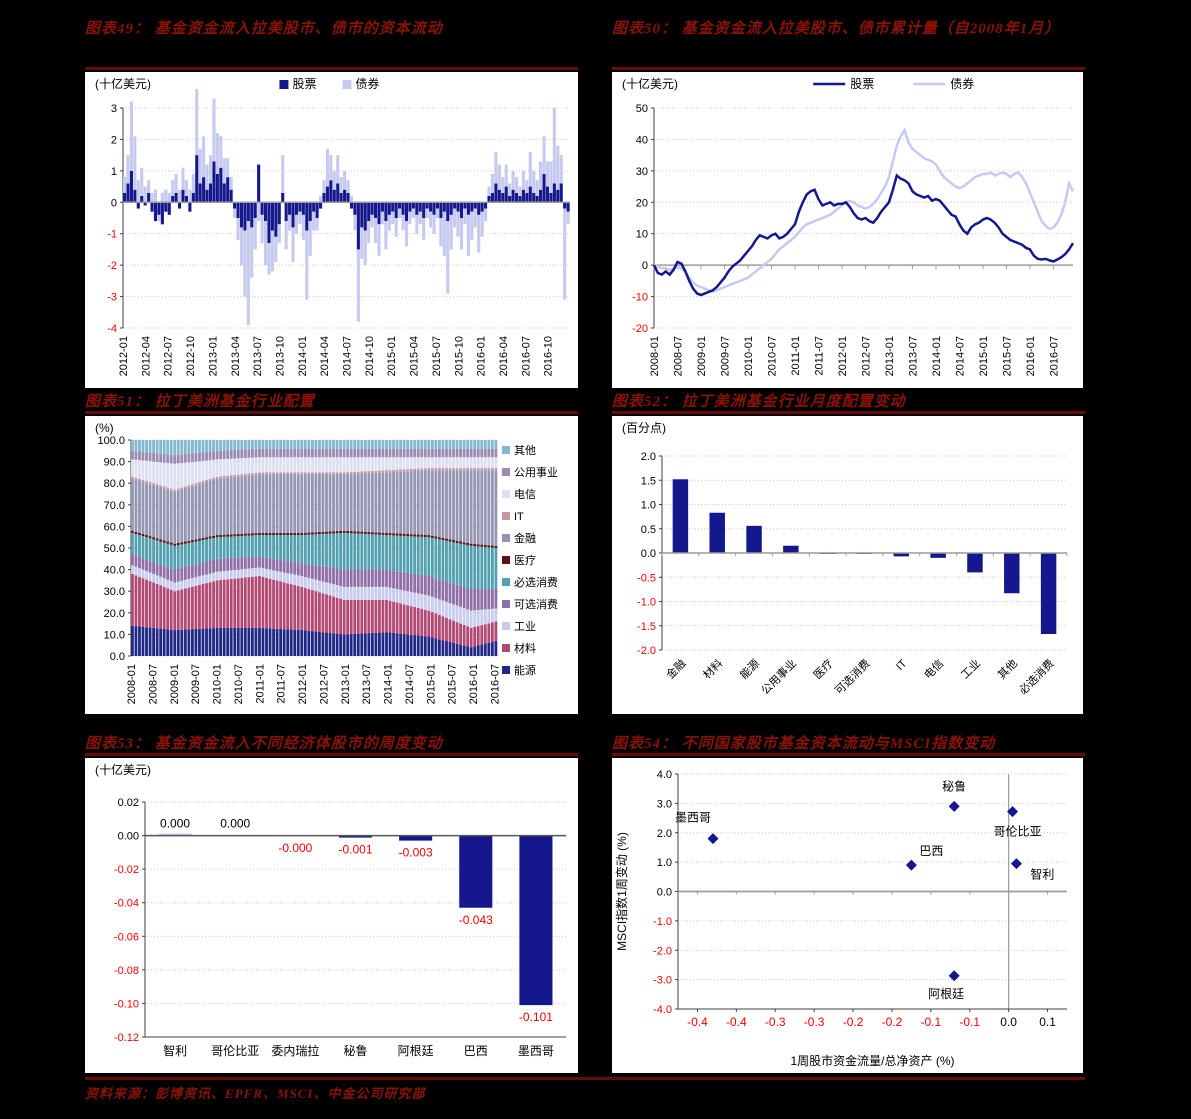 The image size is (1191, 1119). I want to click on svg-text: 2014-10, so click(370, 356).